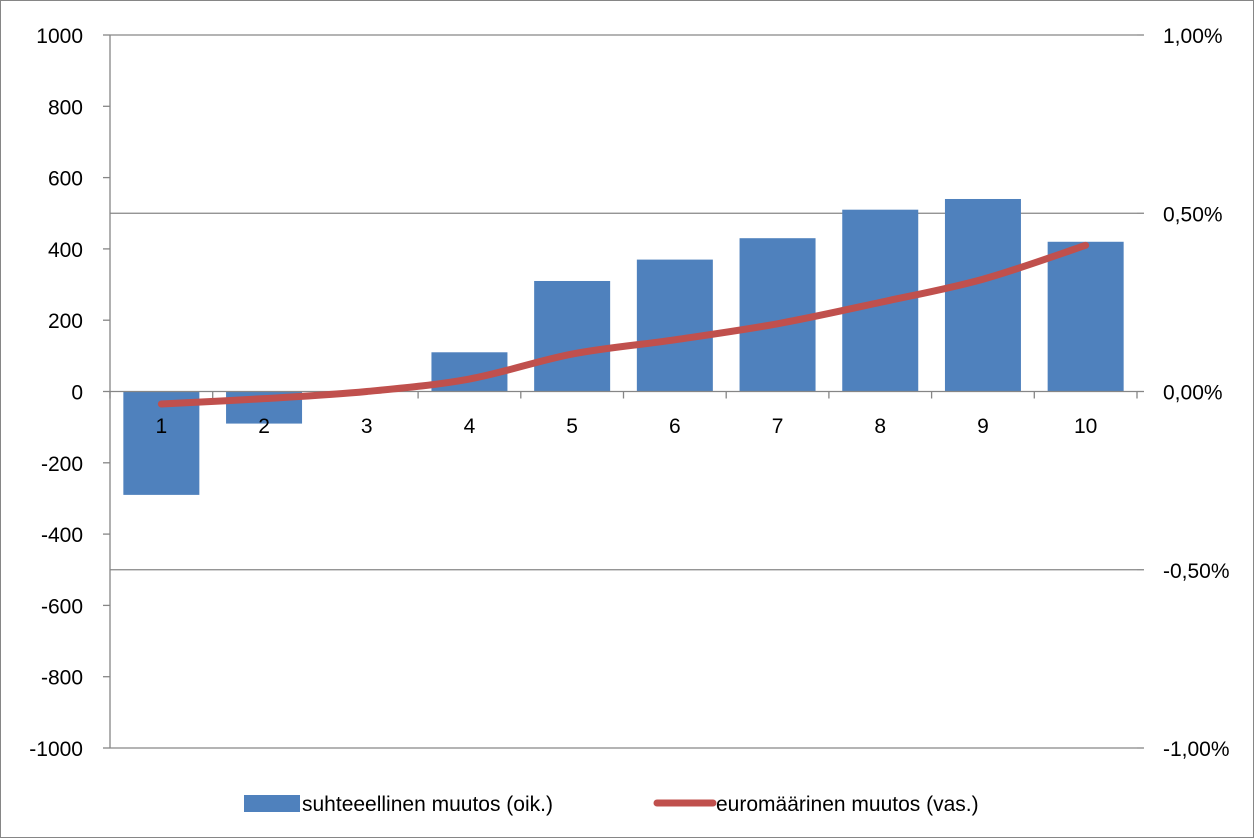 This screenshot has width=1254, height=838. What do you see at coordinates (62, 606) in the screenshot?
I see `left-tick-label: -600` at bounding box center [62, 606].